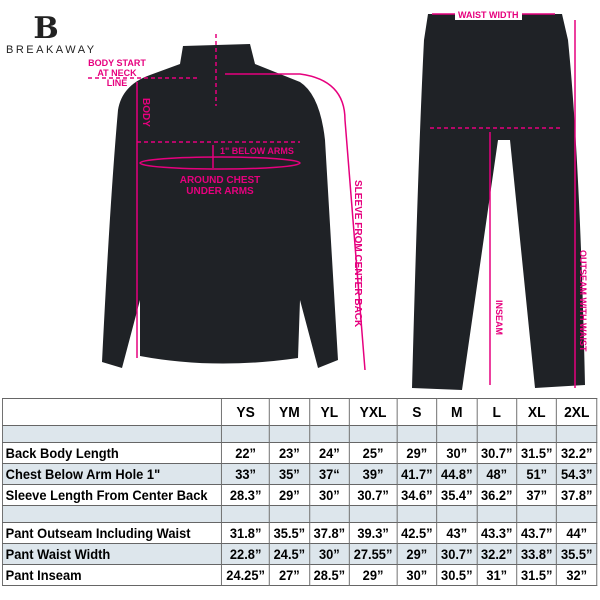  What do you see at coordinates (417, 533) in the screenshot?
I see `measurement-cell: 42.5”` at bounding box center [417, 533].